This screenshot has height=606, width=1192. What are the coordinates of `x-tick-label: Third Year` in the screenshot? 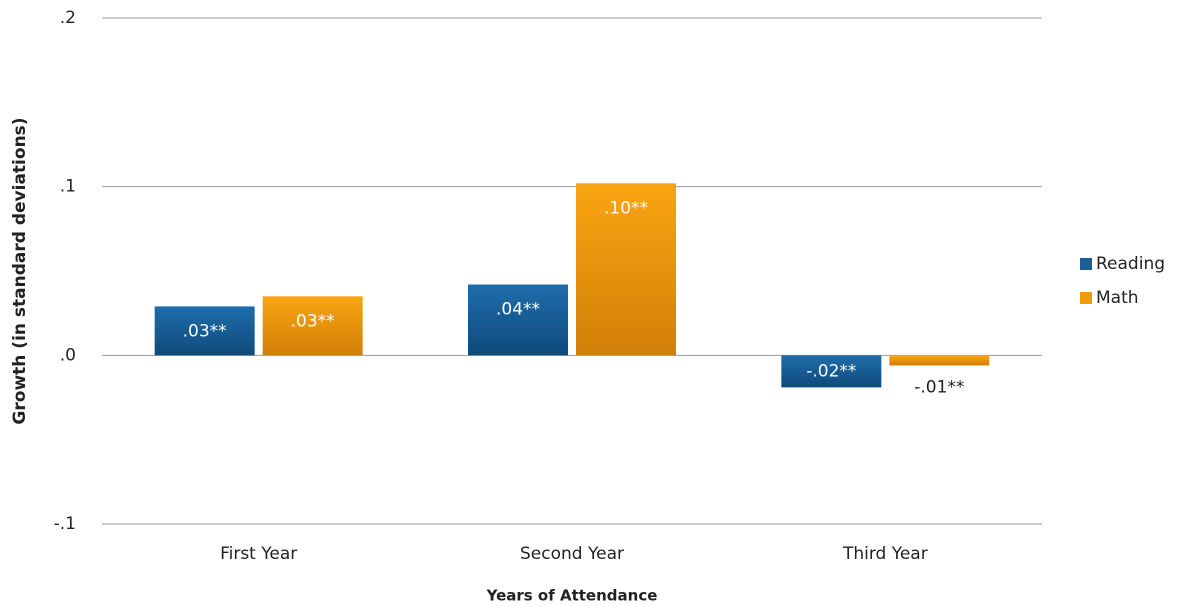 It's located at (885, 554).